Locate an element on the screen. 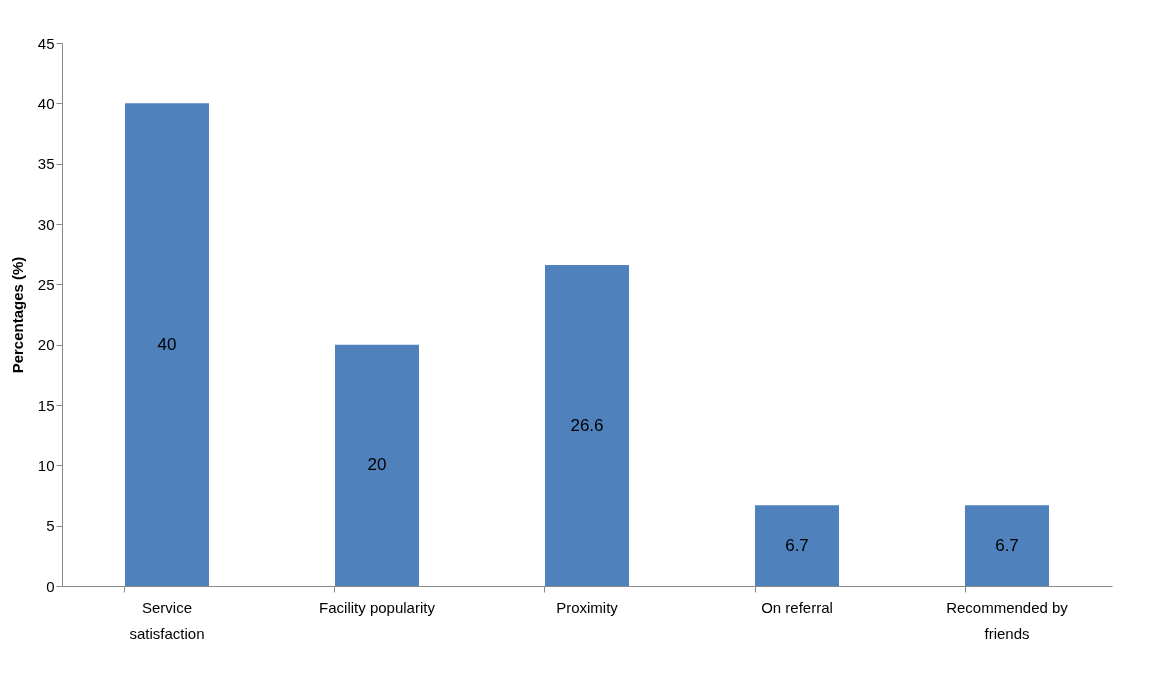  y-tick-label: 35 is located at coordinates (46, 164).